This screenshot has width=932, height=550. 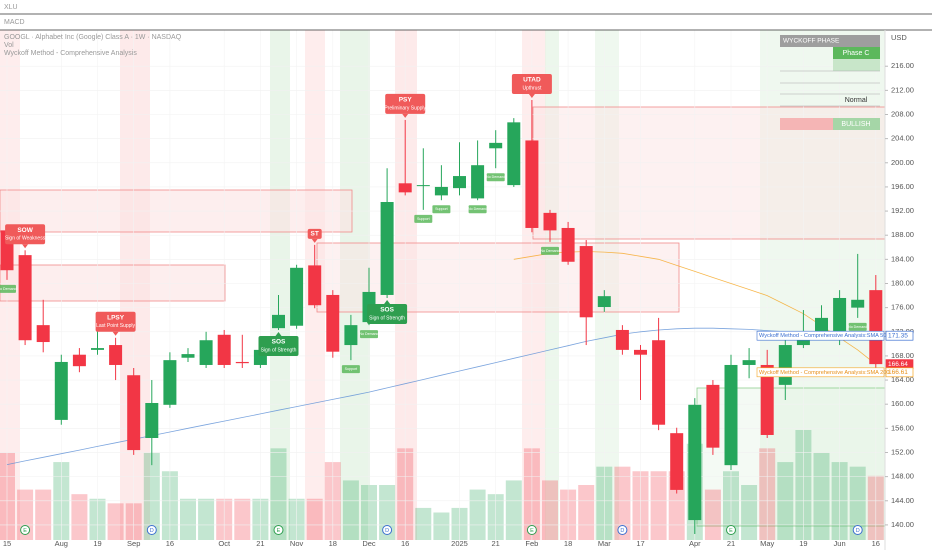 What do you see at coordinates (532, 88) in the screenshot?
I see `signal-text: Upthrust` at bounding box center [532, 88].